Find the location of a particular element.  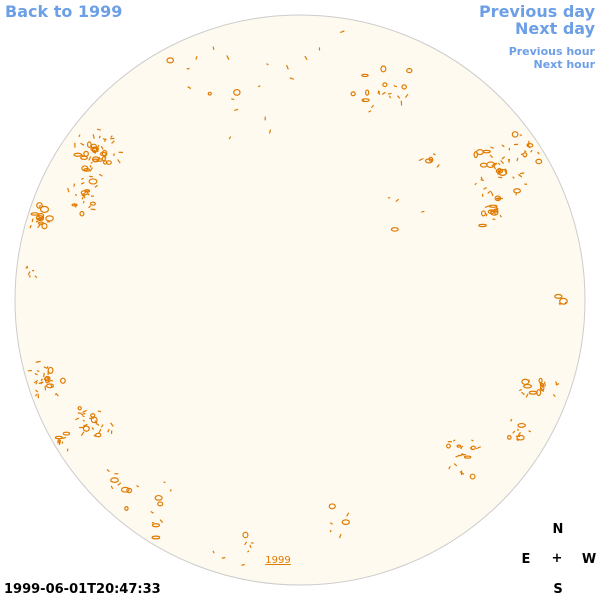

next-hour-link: Next hour is located at coordinates (564, 64).